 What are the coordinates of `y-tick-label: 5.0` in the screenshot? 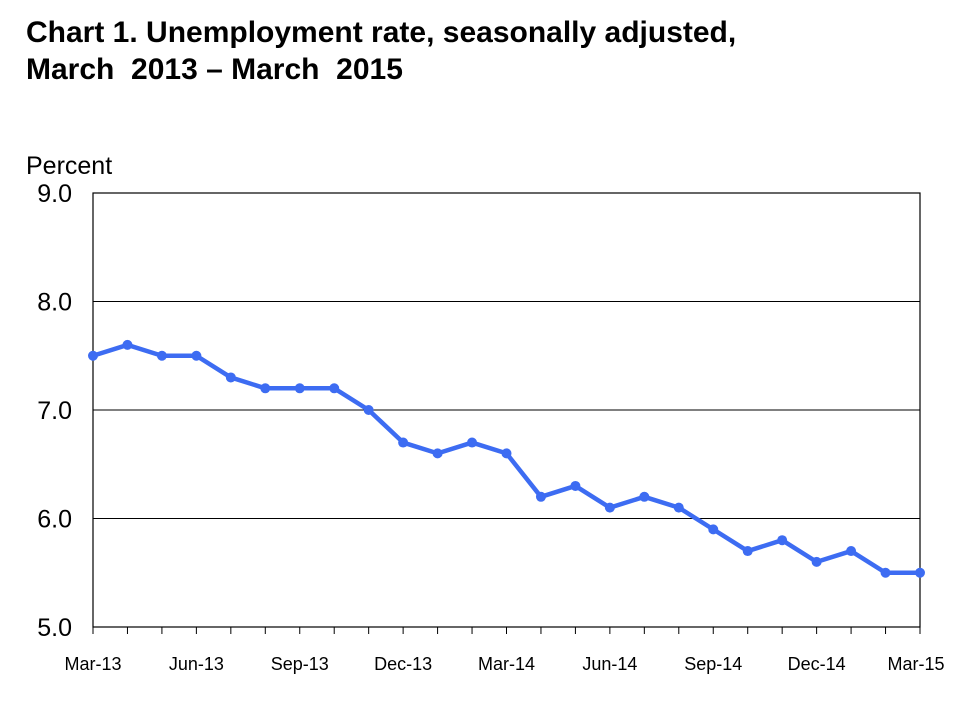 It's located at (54, 628).